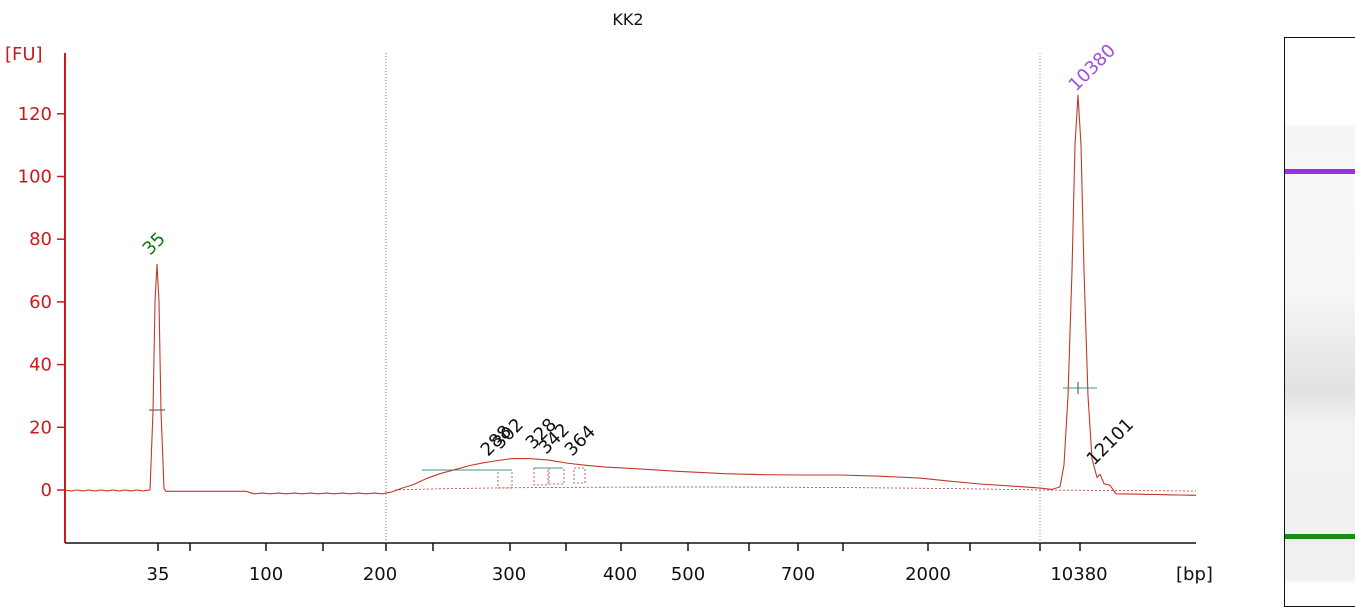 This screenshot has width=1355, height=607. What do you see at coordinates (40, 239) in the screenshot?
I see `y-tick-label: 80` at bounding box center [40, 239].